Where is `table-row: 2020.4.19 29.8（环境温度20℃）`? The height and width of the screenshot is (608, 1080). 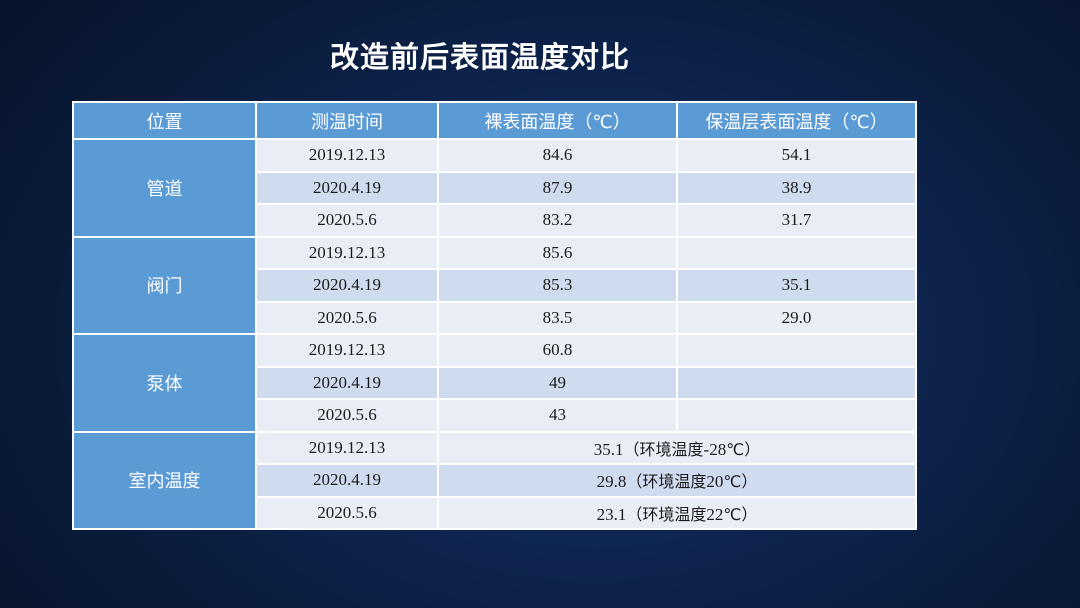
table-row: 2020.4.19 29.8（环境温度20℃） is located at coordinates (495, 480).